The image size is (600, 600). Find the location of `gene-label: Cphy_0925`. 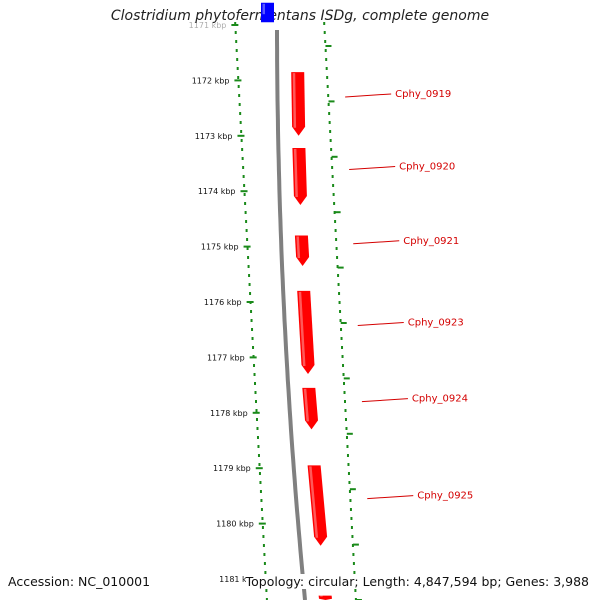

gene-label: Cphy_0925 is located at coordinates (445, 496).